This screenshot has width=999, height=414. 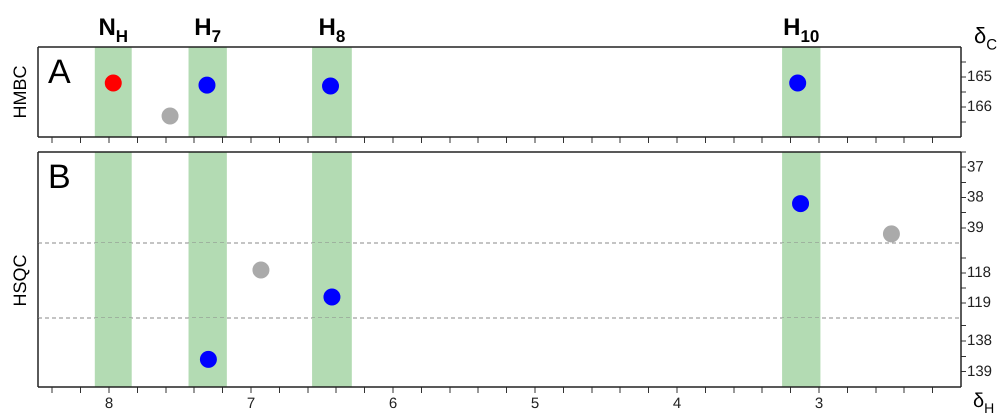 I want to click on y-tick-label: 139, so click(x=979, y=371).